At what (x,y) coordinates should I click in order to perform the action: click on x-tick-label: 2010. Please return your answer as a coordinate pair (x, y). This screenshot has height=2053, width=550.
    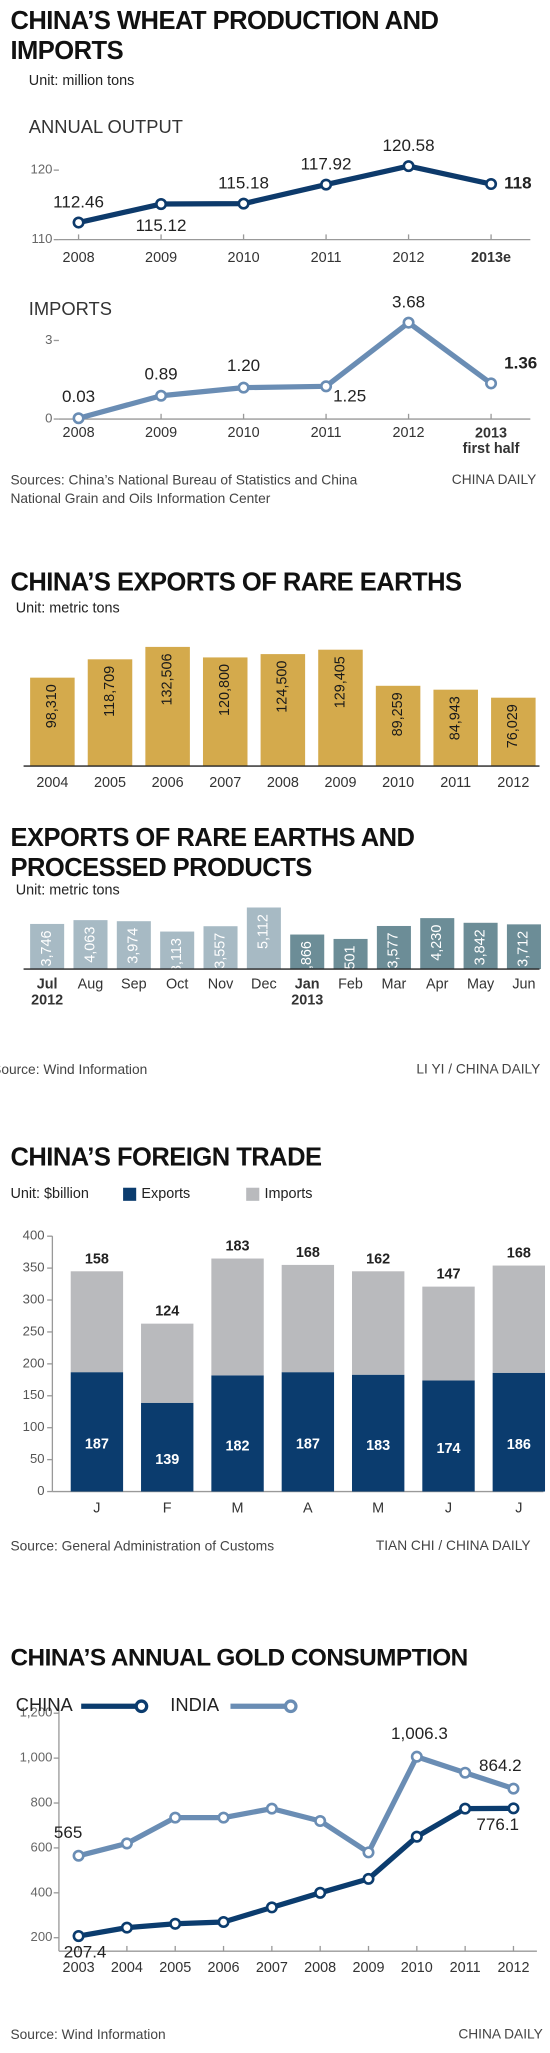
    Looking at the image, I should click on (417, 1968).